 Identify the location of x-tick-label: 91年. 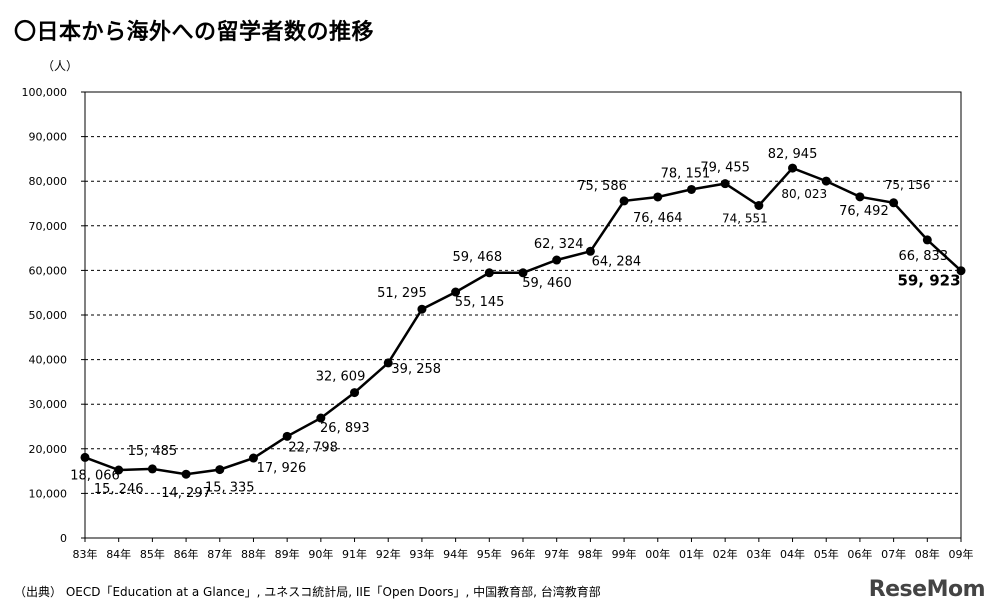
(354, 554).